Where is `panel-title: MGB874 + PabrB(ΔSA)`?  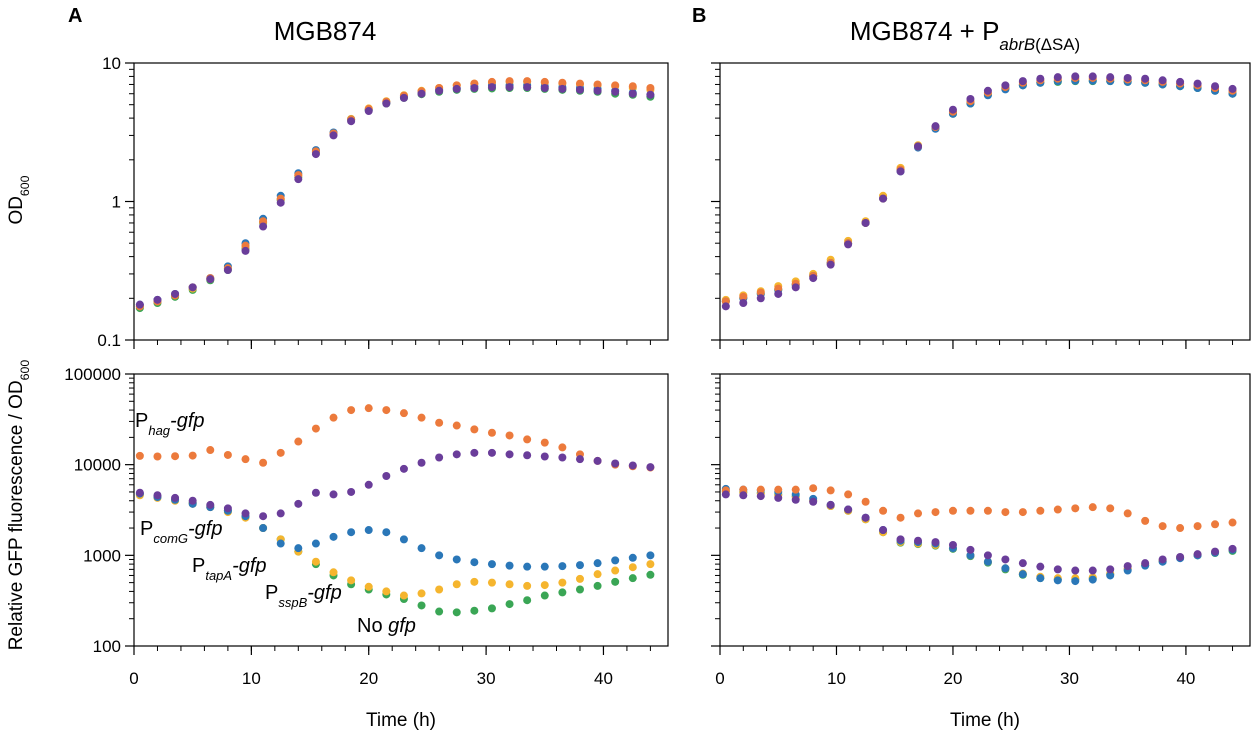
panel-title: MGB874 + PabrB(ΔSA) is located at coordinates (965, 35).